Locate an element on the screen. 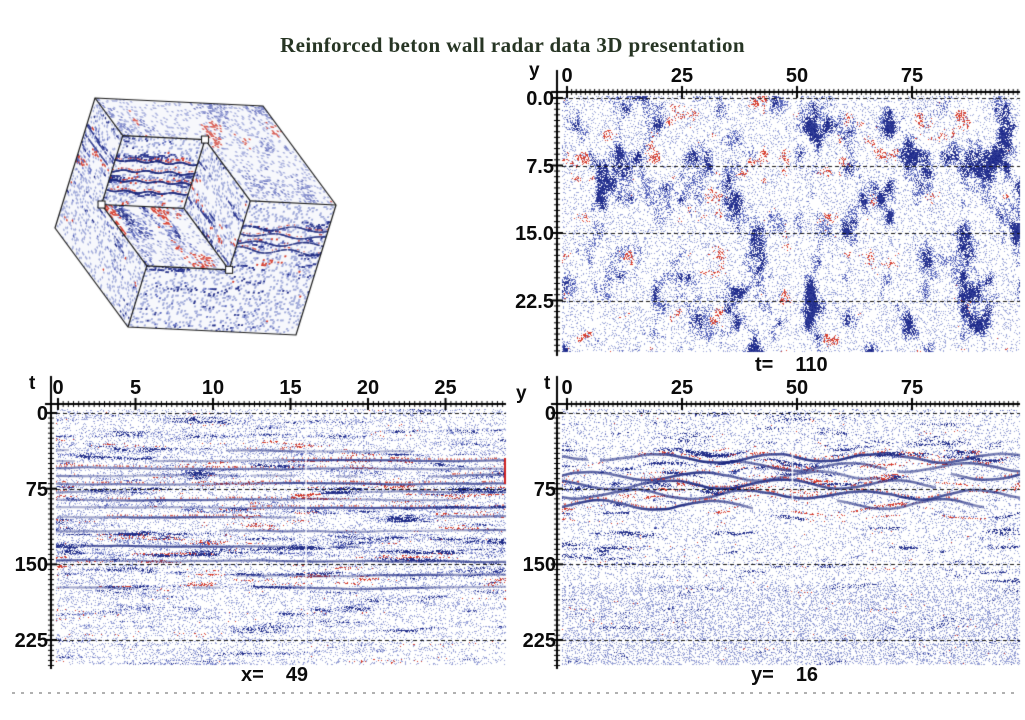 Image resolution: width=1025 pixels, height=720 pixels. x-tick-label: 10 is located at coordinates (213, 388).